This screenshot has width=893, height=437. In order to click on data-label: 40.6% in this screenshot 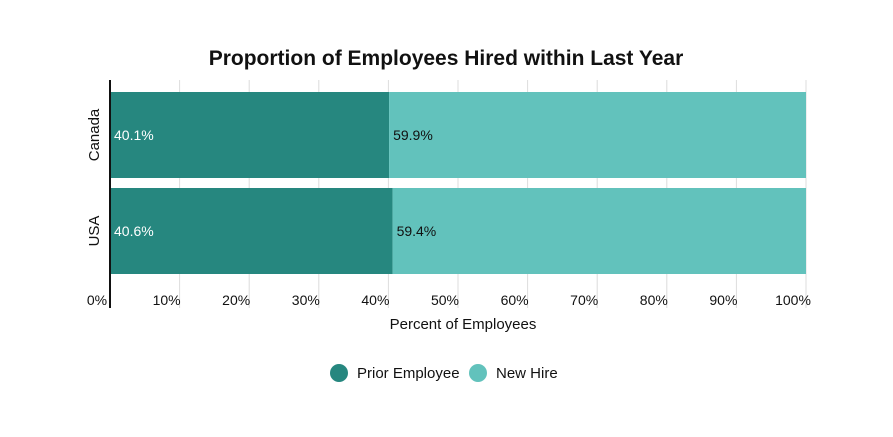, I will do `click(134, 231)`.